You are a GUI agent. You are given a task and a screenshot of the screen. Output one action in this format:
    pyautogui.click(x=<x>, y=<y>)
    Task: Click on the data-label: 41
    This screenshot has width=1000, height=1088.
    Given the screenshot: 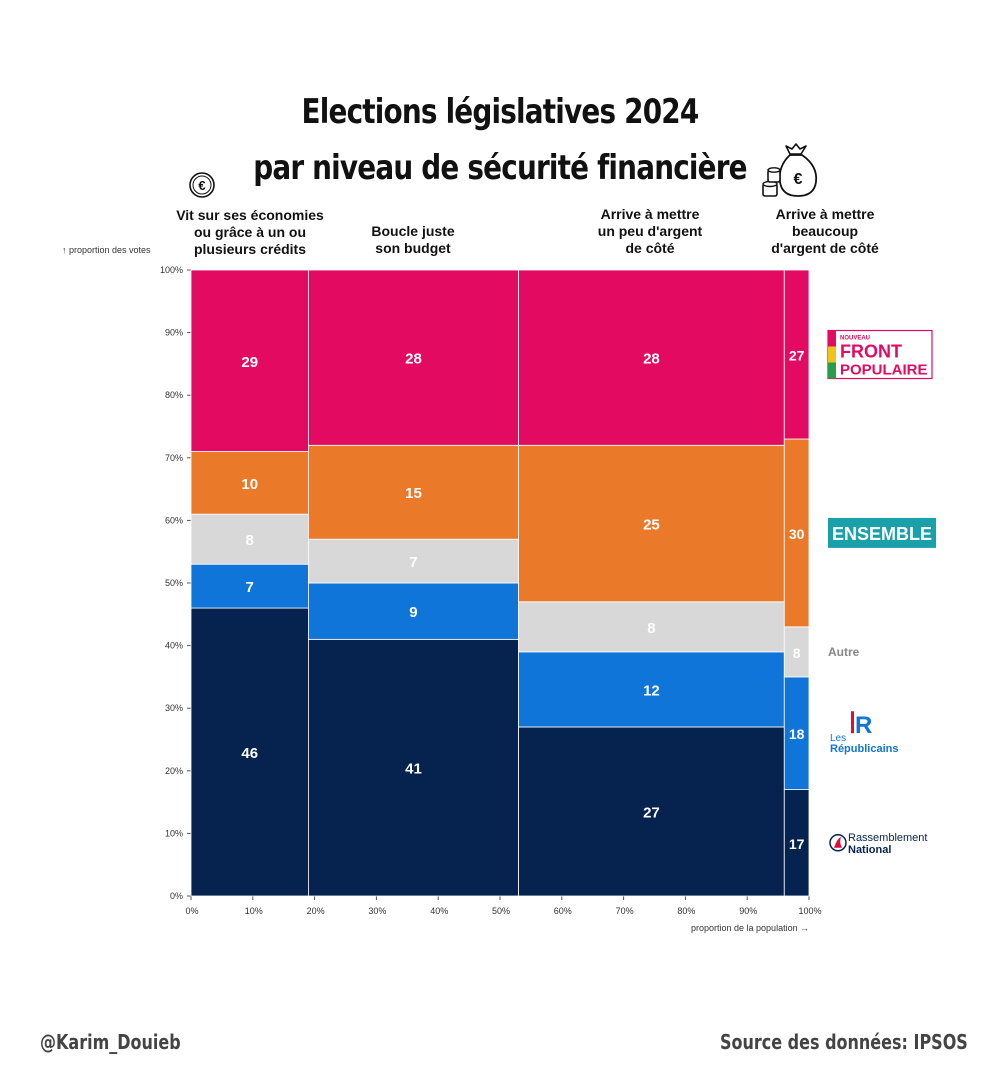 What is the action you would take?
    pyautogui.click(x=413, y=769)
    